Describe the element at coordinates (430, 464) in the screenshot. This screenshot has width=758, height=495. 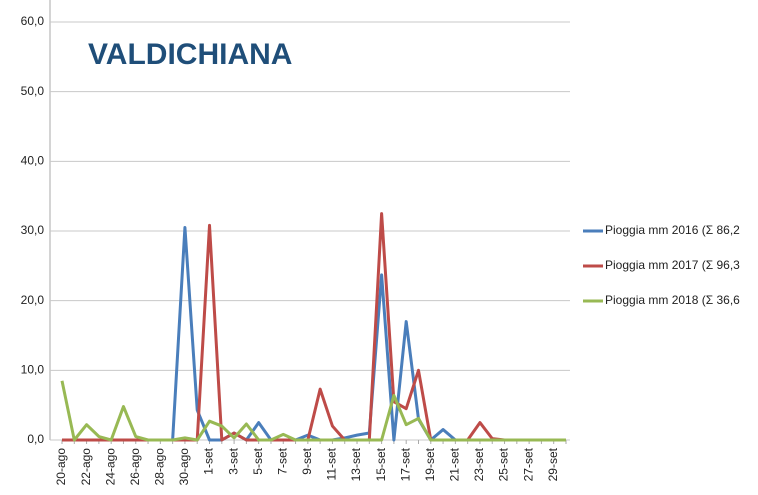
I see `x-tick-label: 19-set` at that location.